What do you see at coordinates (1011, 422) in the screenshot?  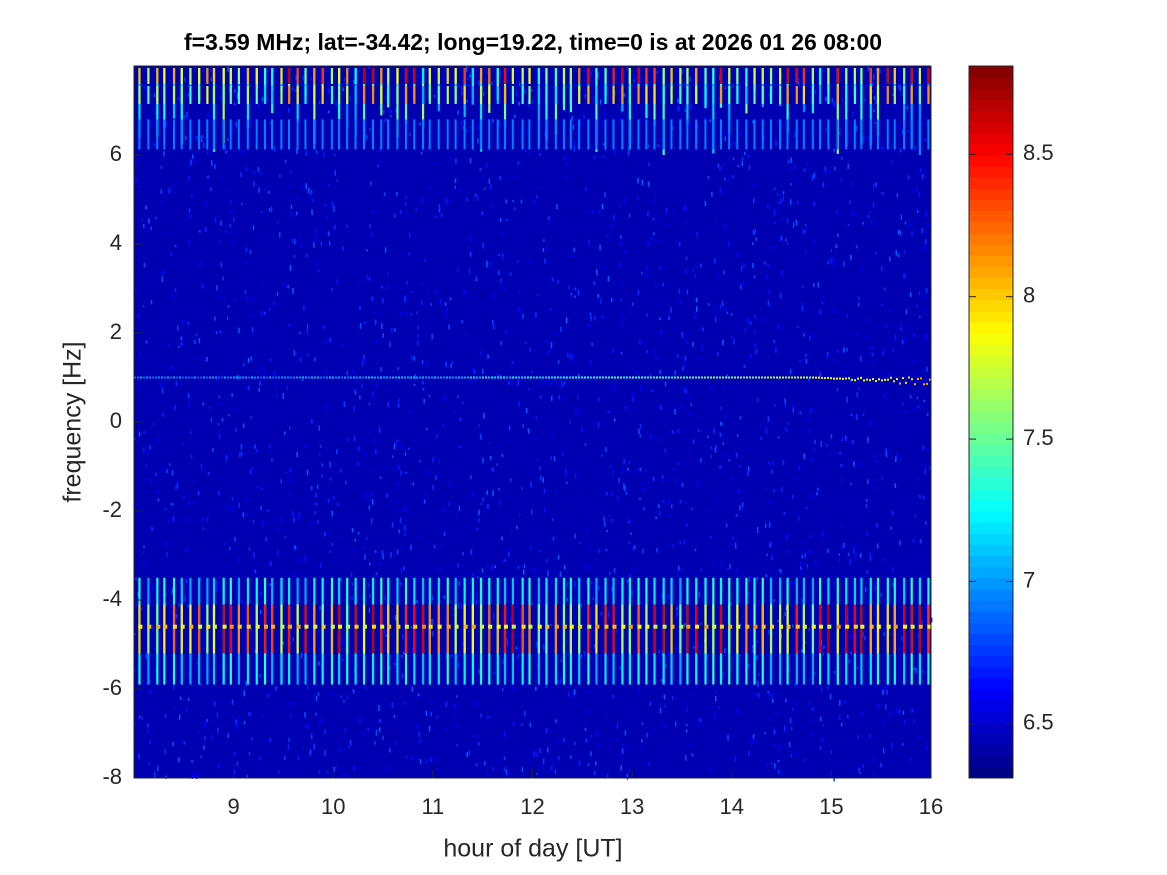 I see `colorbar: 6.577.588.5` at bounding box center [1011, 422].